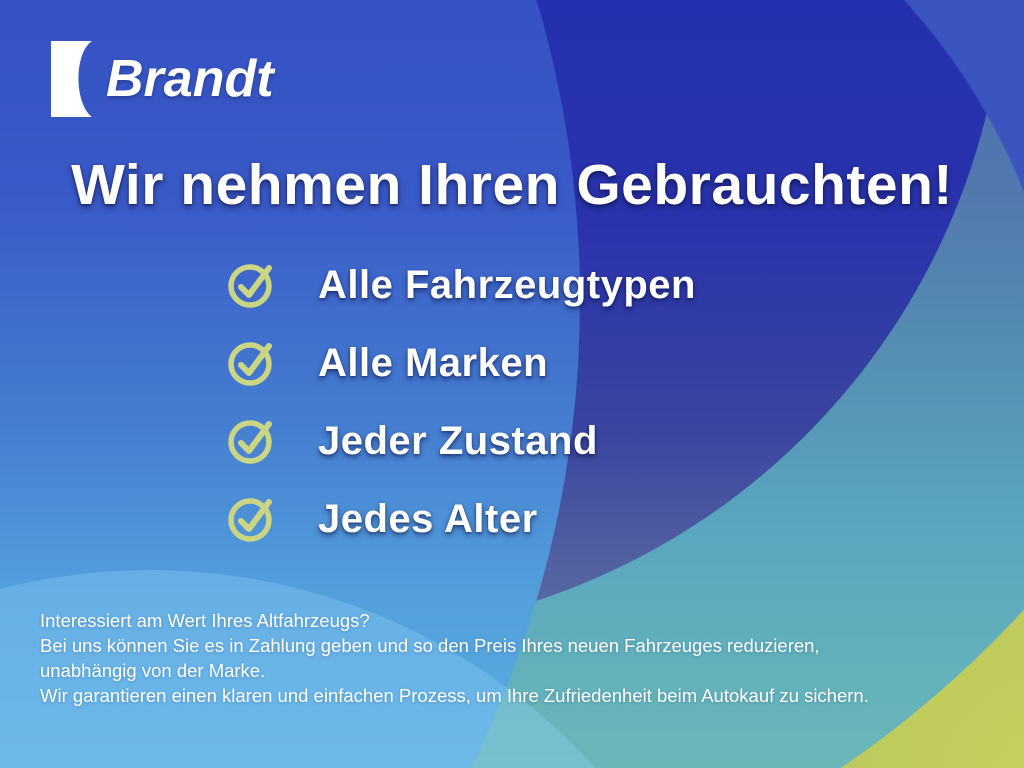  What do you see at coordinates (73, 81) in the screenshot?
I see `brandt-bracket-logo-icon` at bounding box center [73, 81].